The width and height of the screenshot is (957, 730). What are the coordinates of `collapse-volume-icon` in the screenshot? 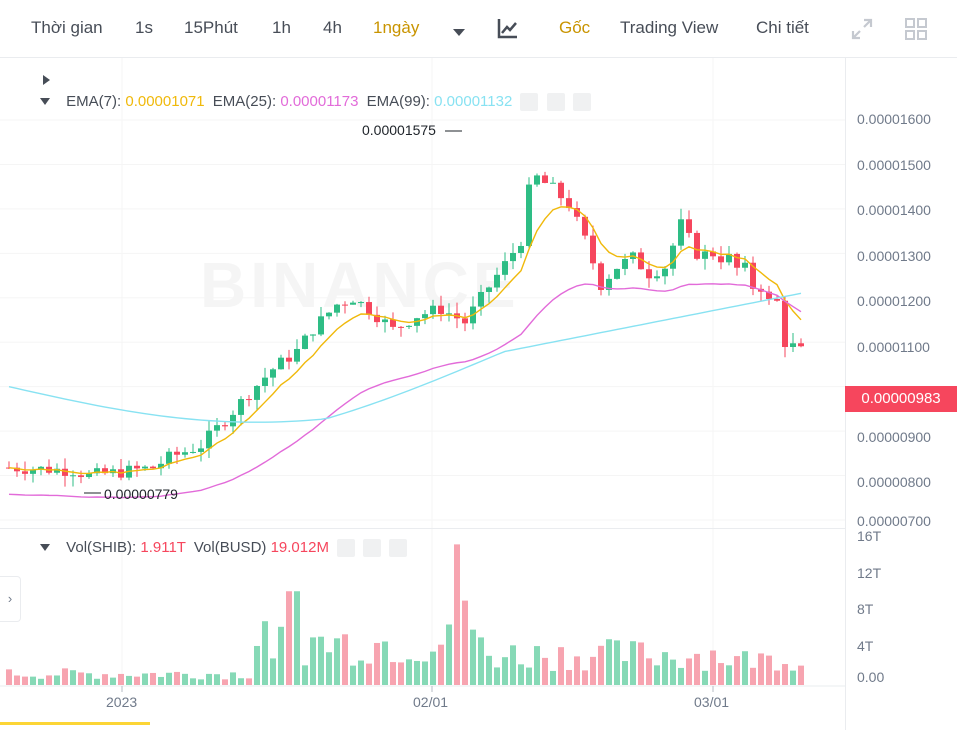 It's located at (45, 547).